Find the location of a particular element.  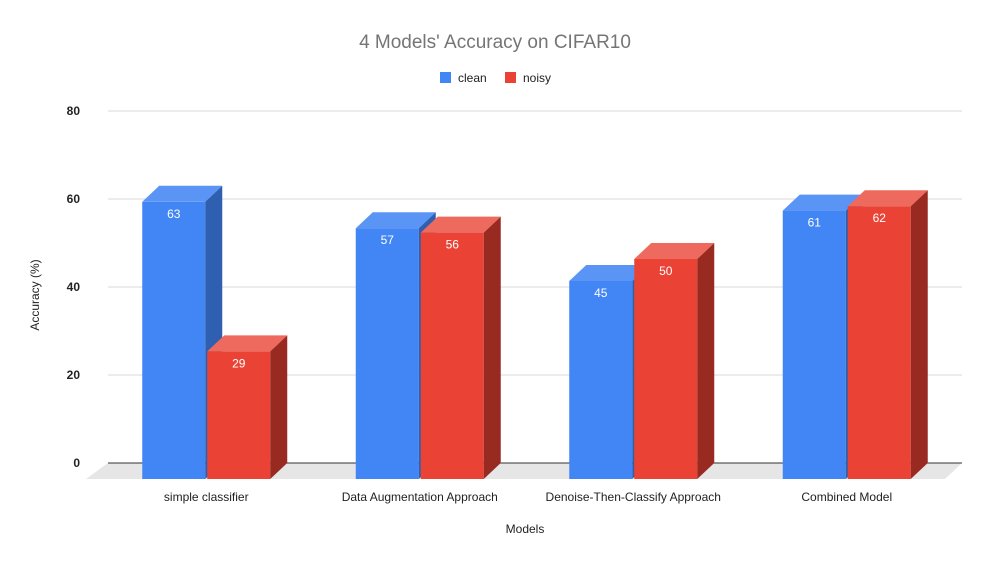

chart-title: 4 Models' Accuracy on CIFAR10 is located at coordinates (495, 42).